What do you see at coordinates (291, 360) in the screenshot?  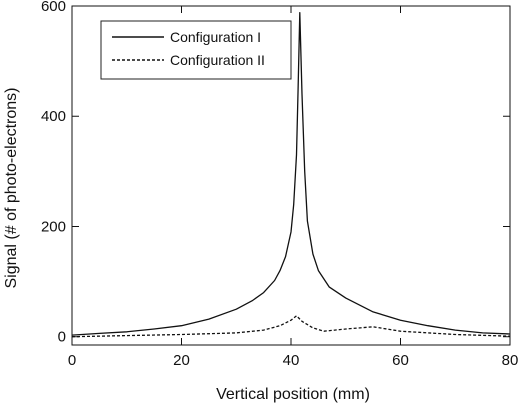 I see `x-tick-label: 40` at bounding box center [291, 360].